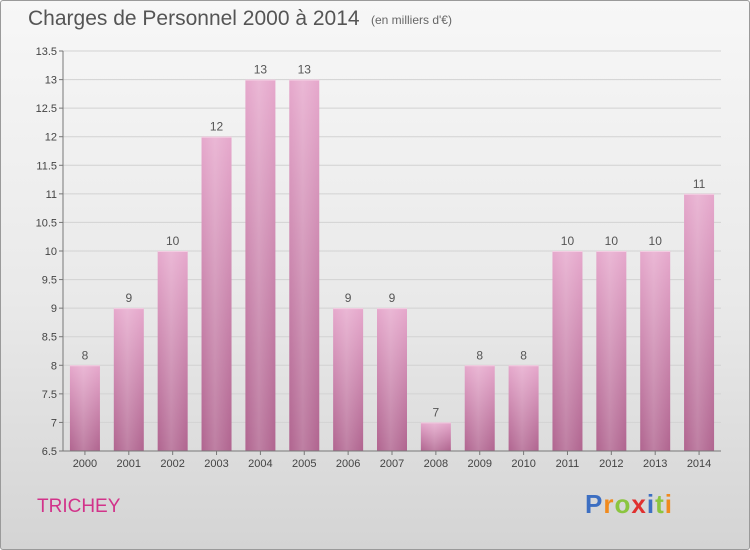 Image resolution: width=750 pixels, height=550 pixels. I want to click on x-tick-label: 2011, so click(568, 464).